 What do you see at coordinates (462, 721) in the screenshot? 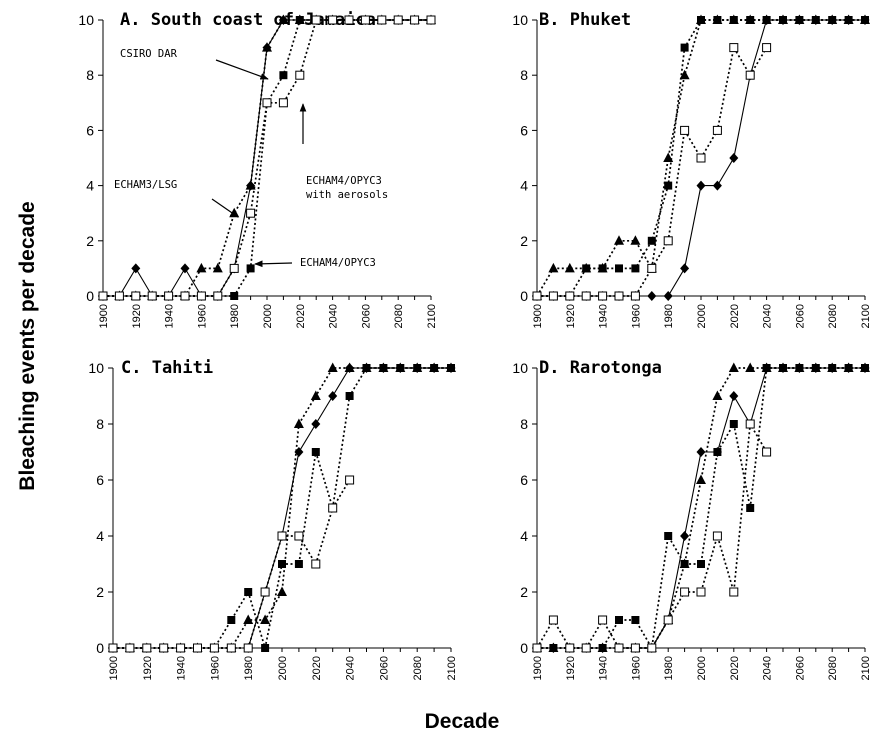
I see `x-axis-label: Decade` at bounding box center [462, 721].